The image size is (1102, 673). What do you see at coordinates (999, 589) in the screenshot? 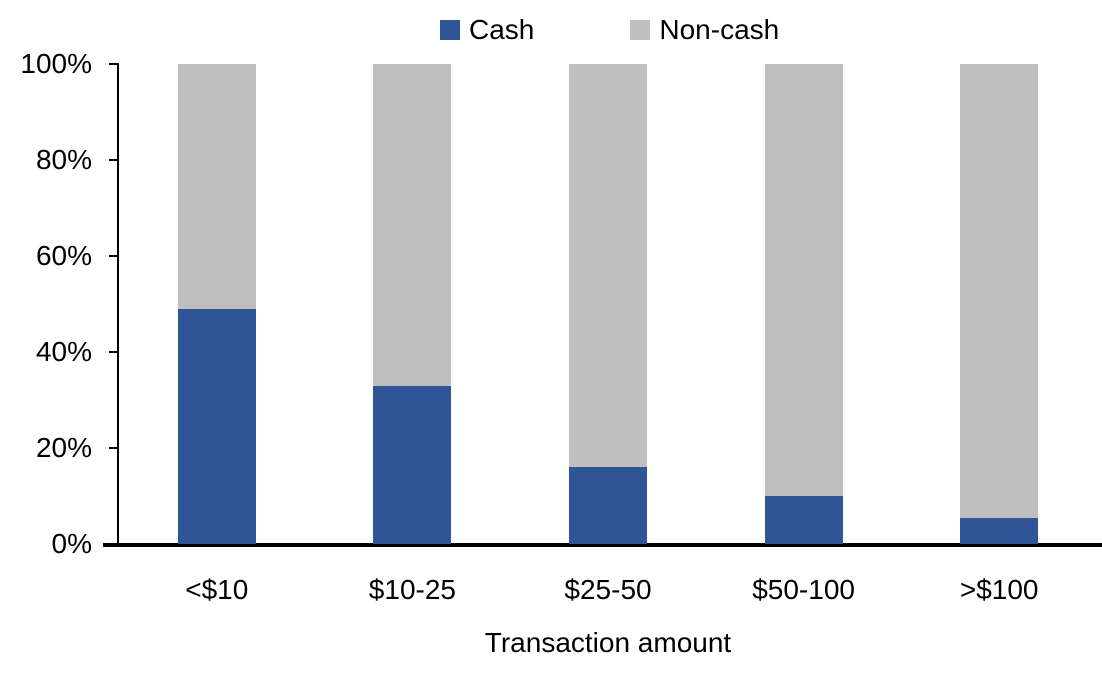
I see `x-axis-category-label: >$100` at bounding box center [999, 589].